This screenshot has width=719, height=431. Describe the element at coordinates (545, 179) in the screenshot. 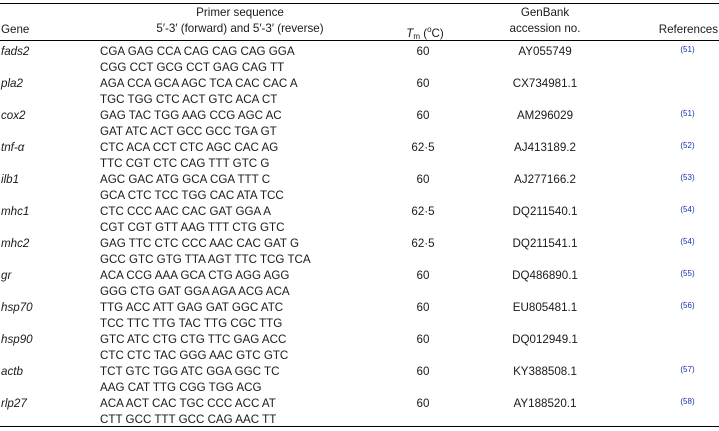

I see `accession-number: AJ277166.2` at that location.